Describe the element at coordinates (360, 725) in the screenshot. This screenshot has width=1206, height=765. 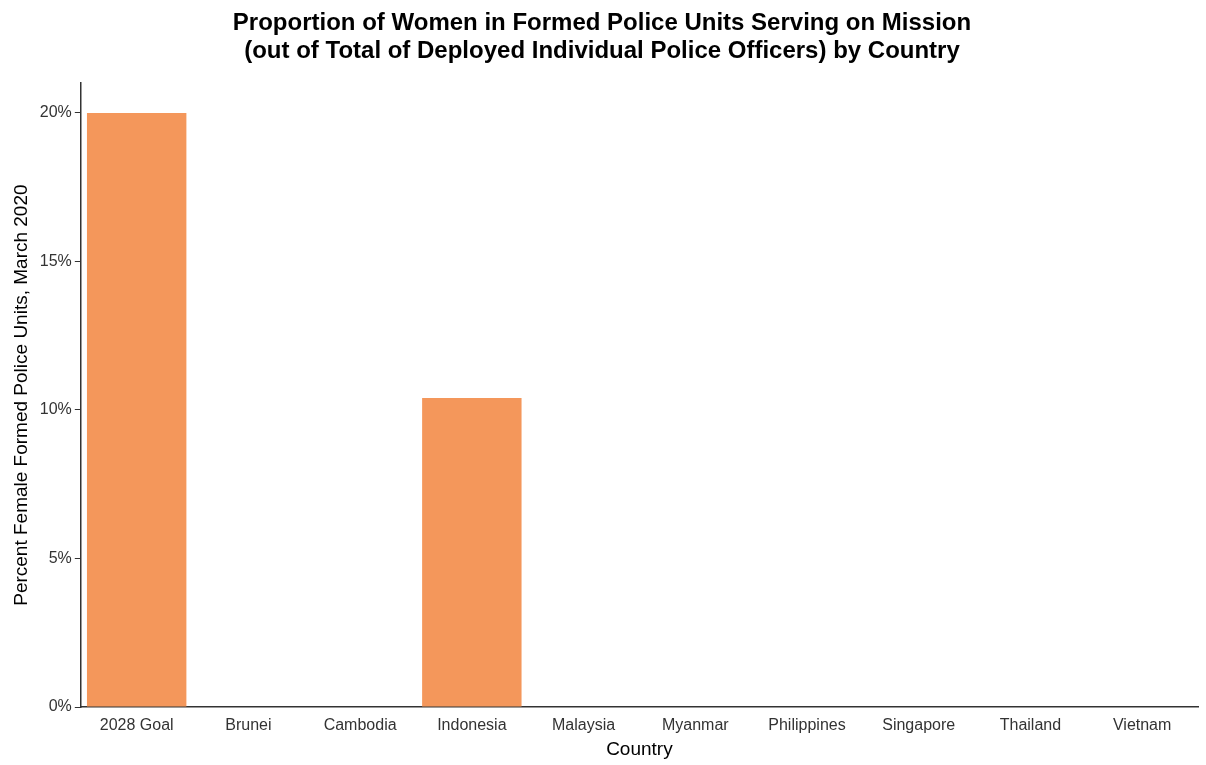
I see `x-tick-label: Cambodia` at that location.